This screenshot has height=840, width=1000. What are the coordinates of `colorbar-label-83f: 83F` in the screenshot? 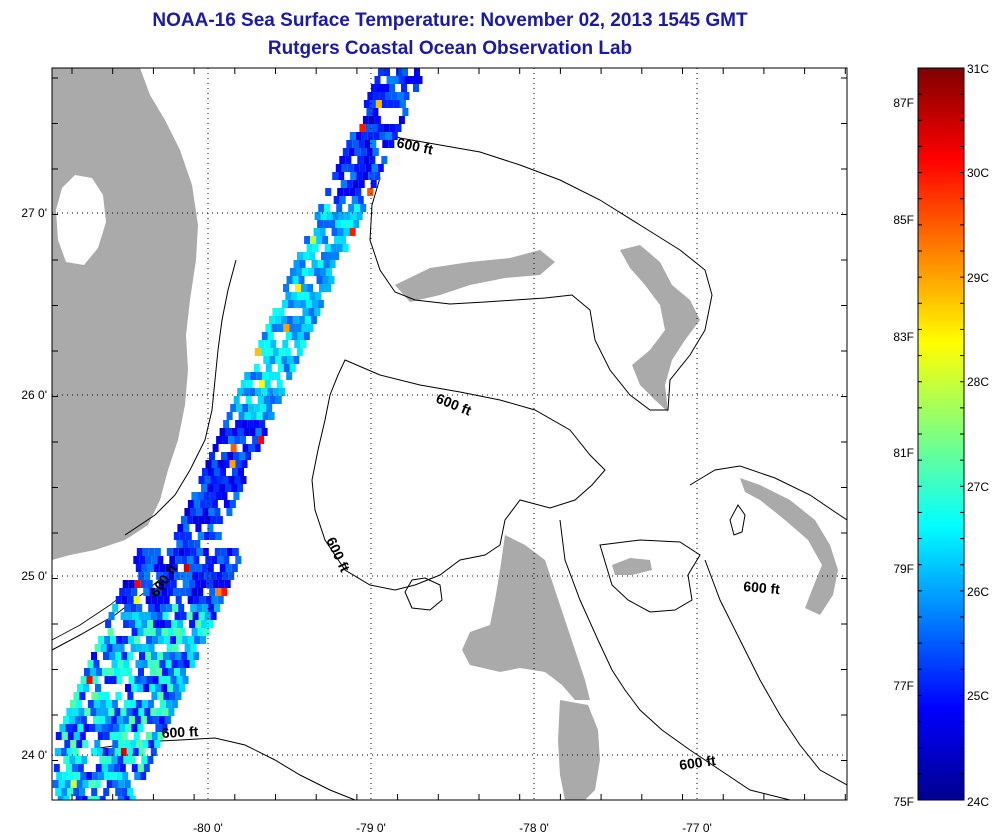 It's located at (903, 337).